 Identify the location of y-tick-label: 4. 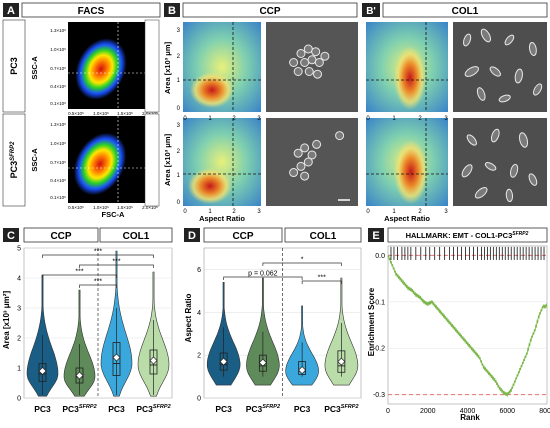
(19, 279).